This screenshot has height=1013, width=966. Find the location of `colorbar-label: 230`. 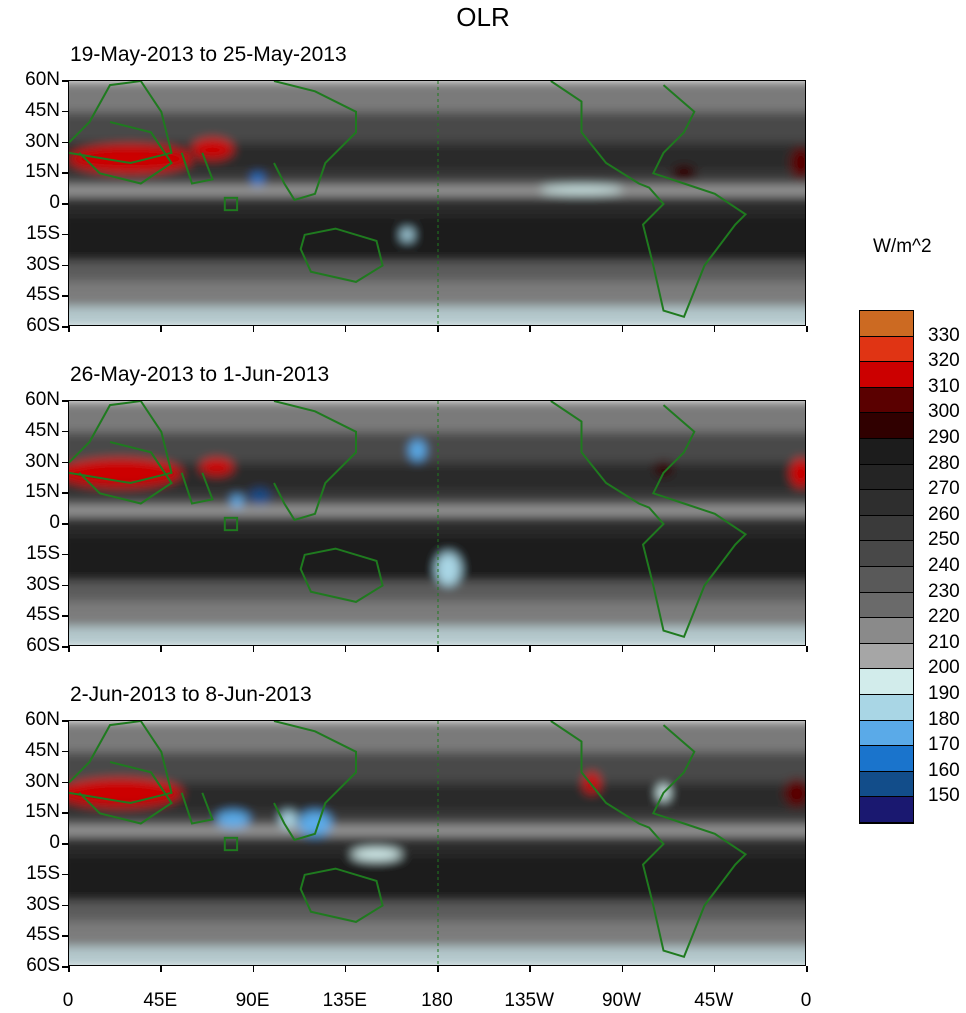

colorbar-label: 230 is located at coordinates (944, 591).